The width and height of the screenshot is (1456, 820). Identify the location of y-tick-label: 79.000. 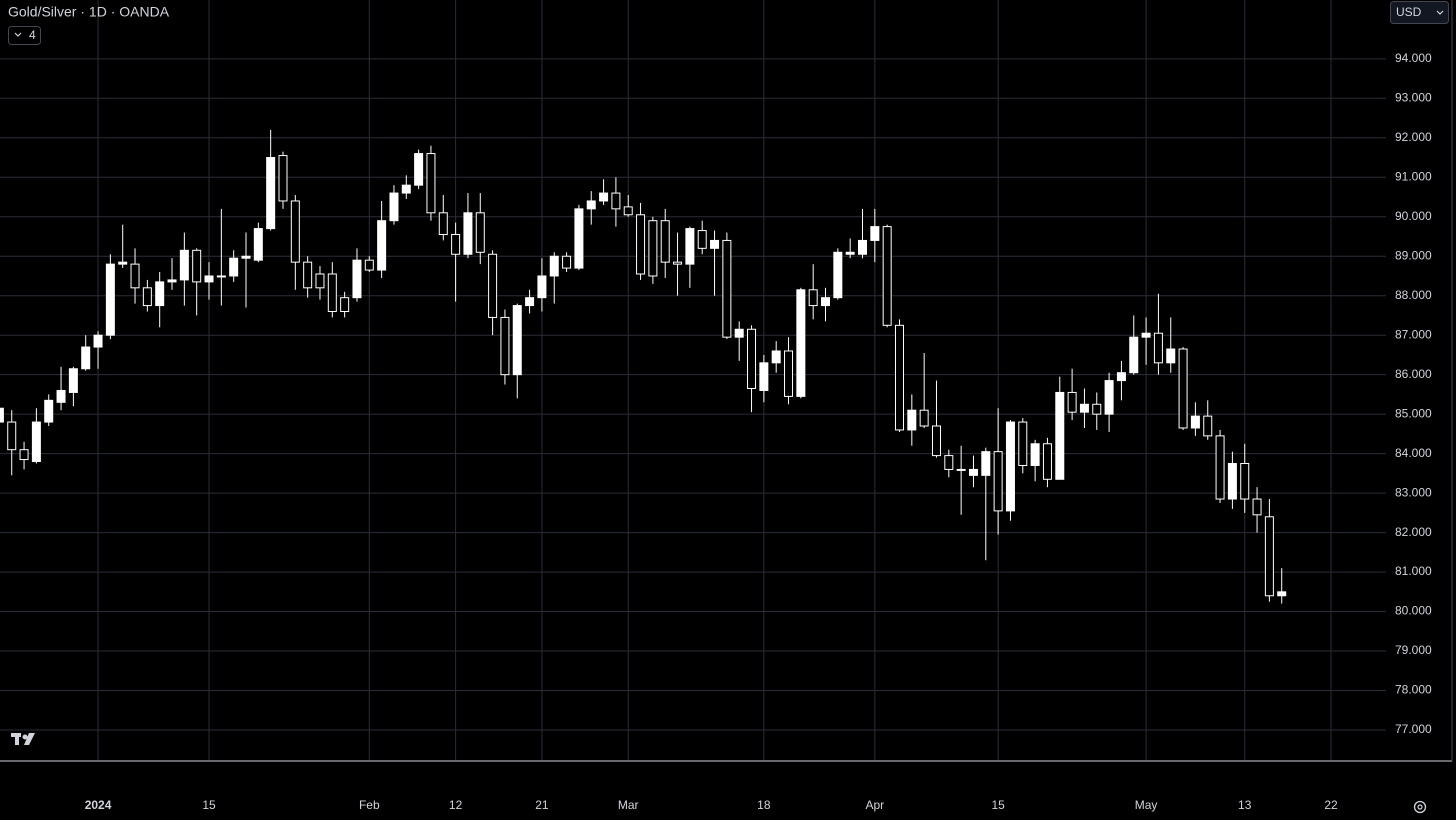
(1413, 650).